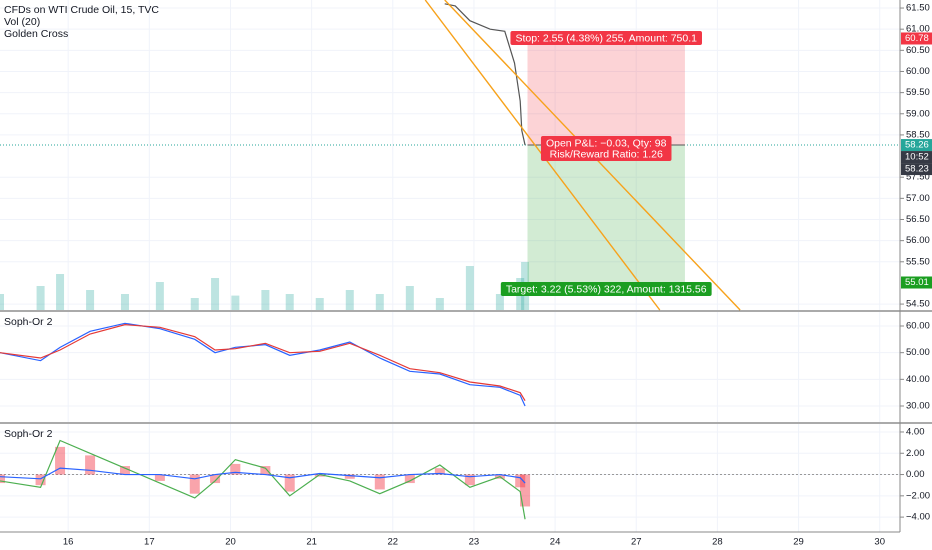 This screenshot has width=932, height=550. Describe the element at coordinates (22, 22) in the screenshot. I see `legend-item: Vol (20)` at that location.